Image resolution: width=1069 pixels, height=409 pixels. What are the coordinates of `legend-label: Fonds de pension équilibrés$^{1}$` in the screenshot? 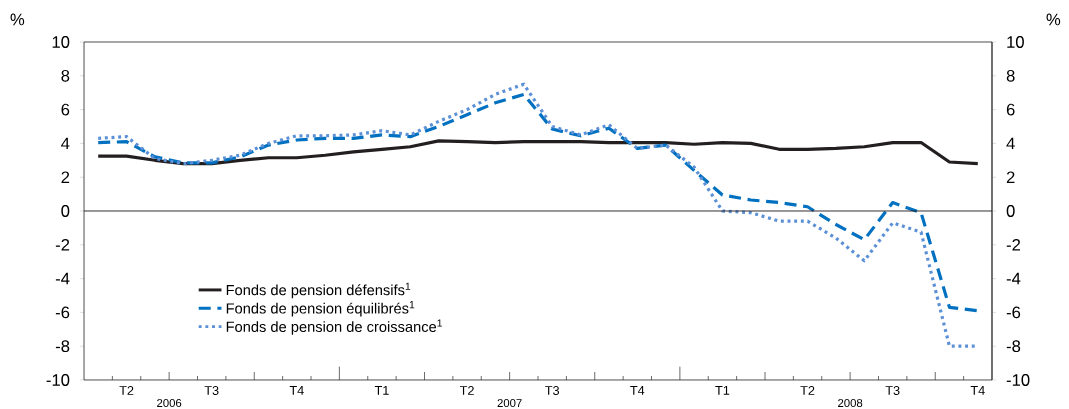 It's located at (320, 309).